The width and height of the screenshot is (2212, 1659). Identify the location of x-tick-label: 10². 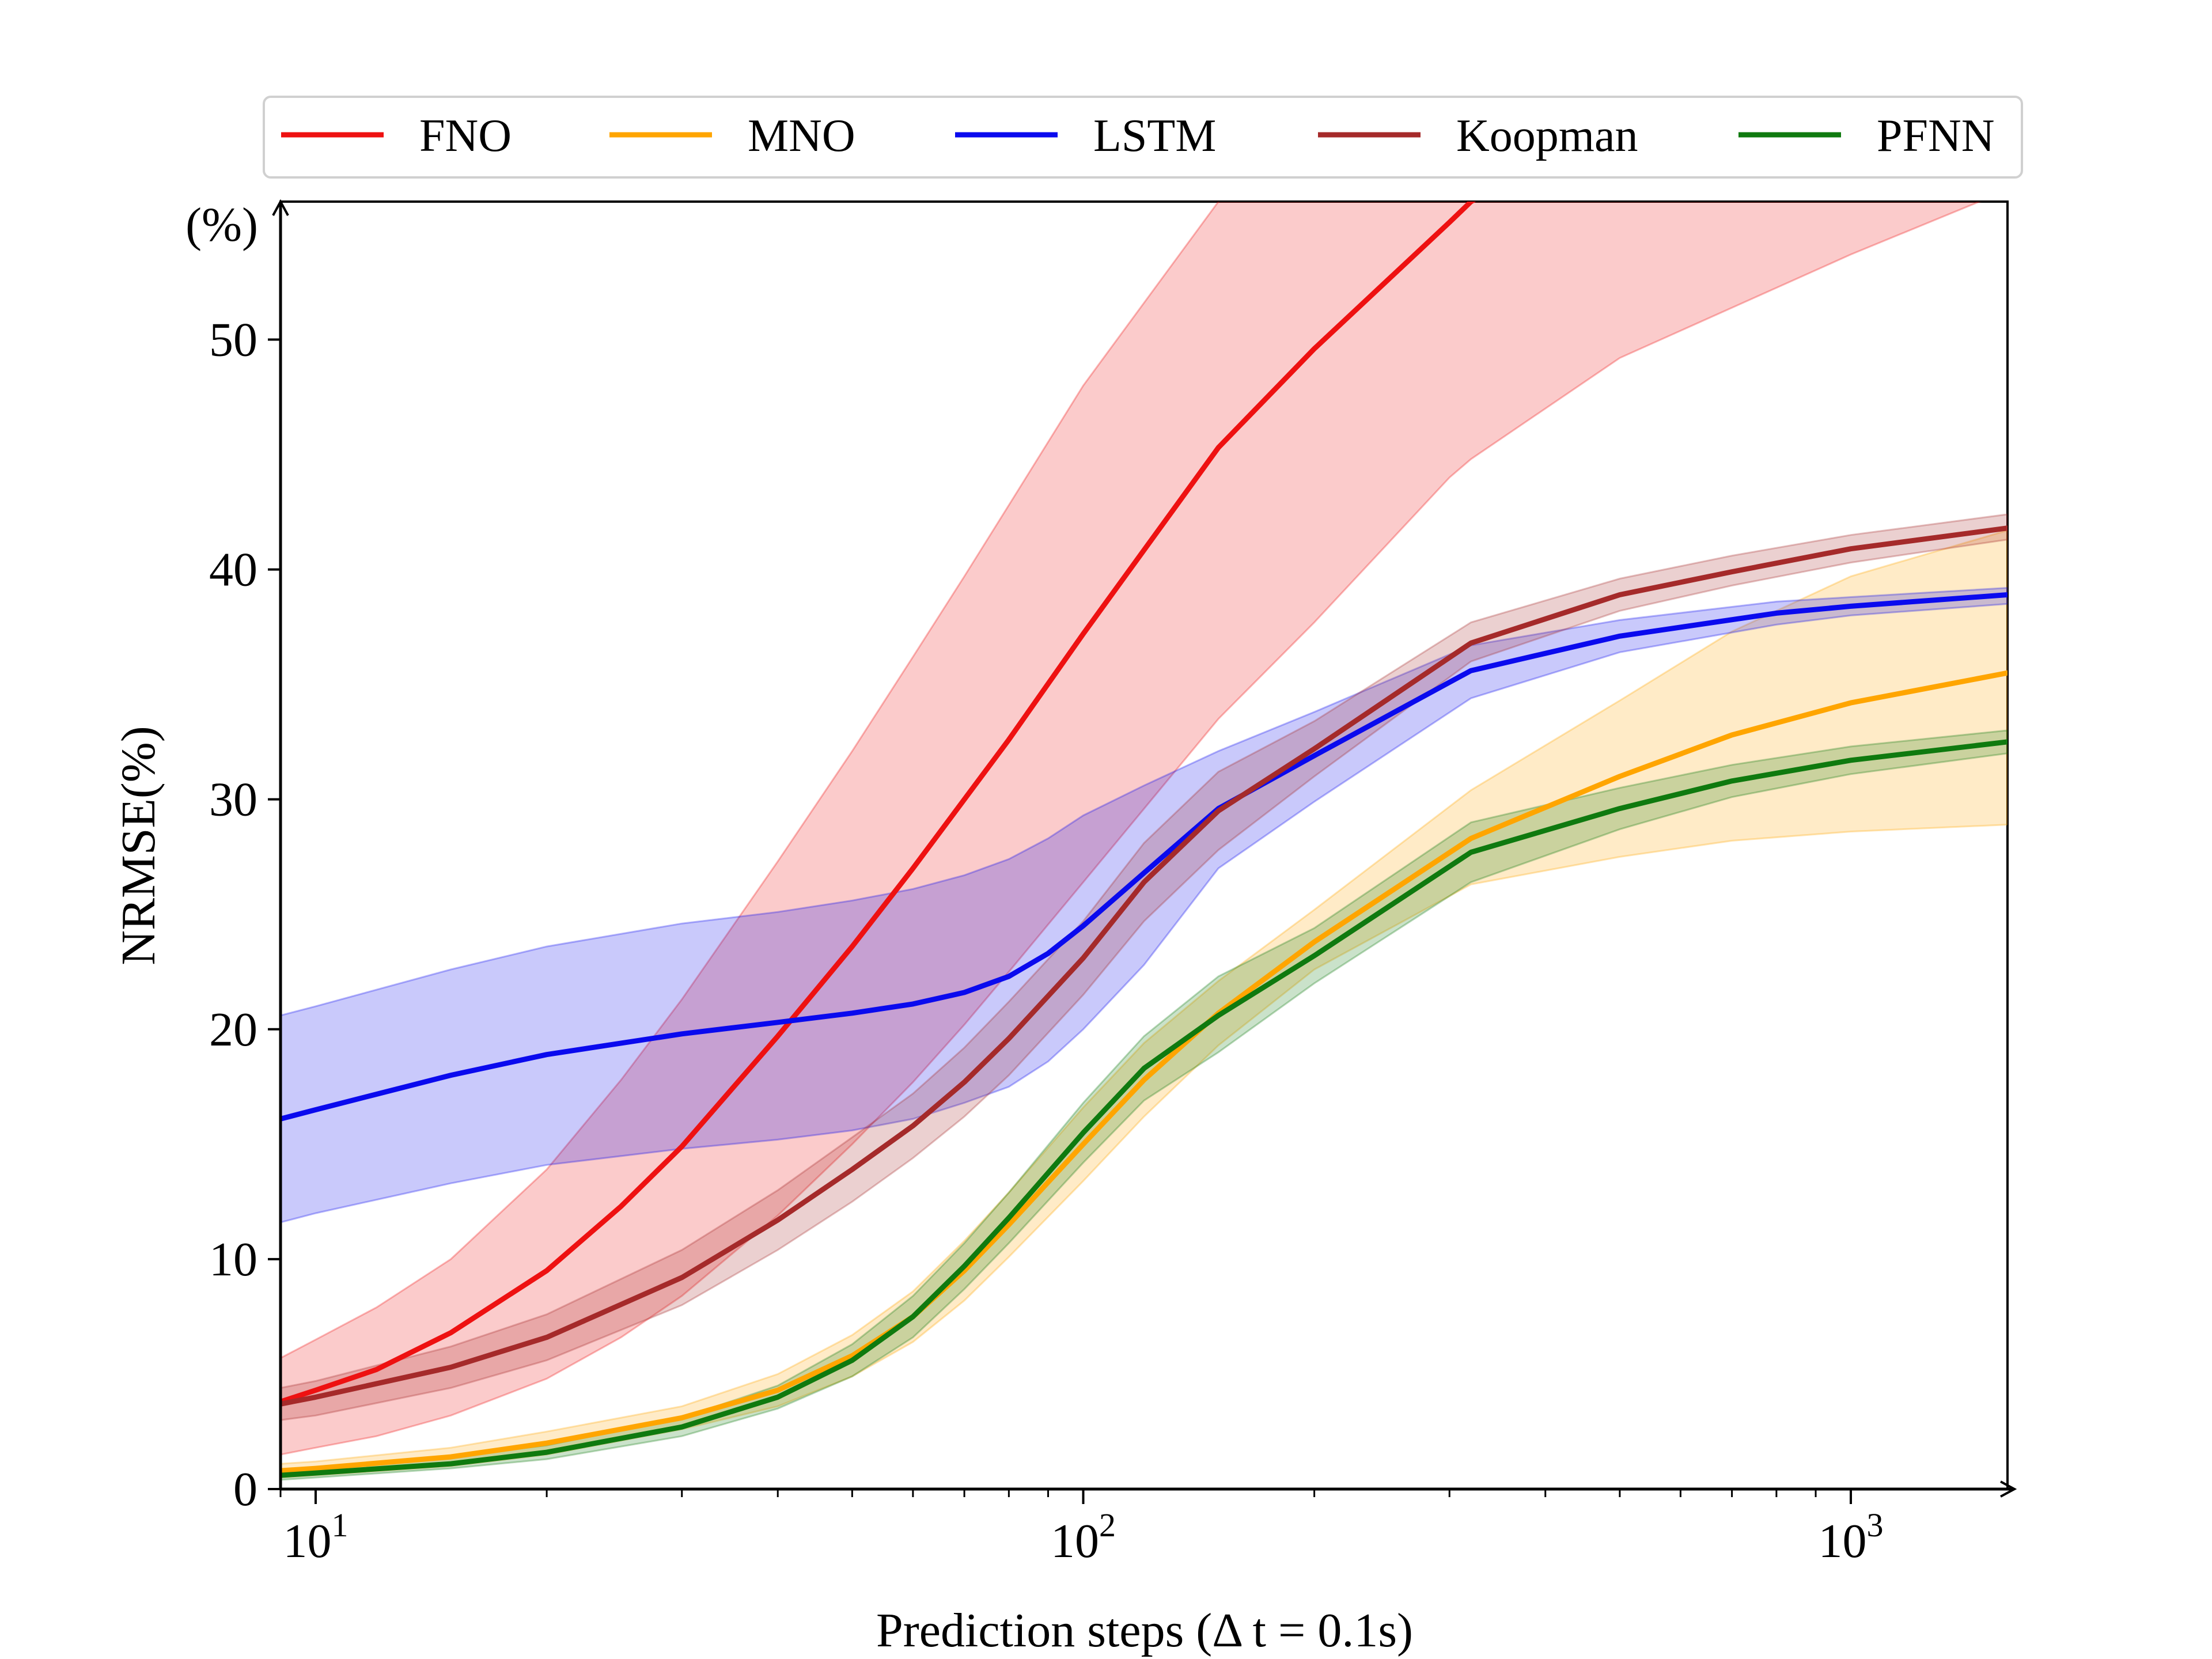
(1083, 1537).